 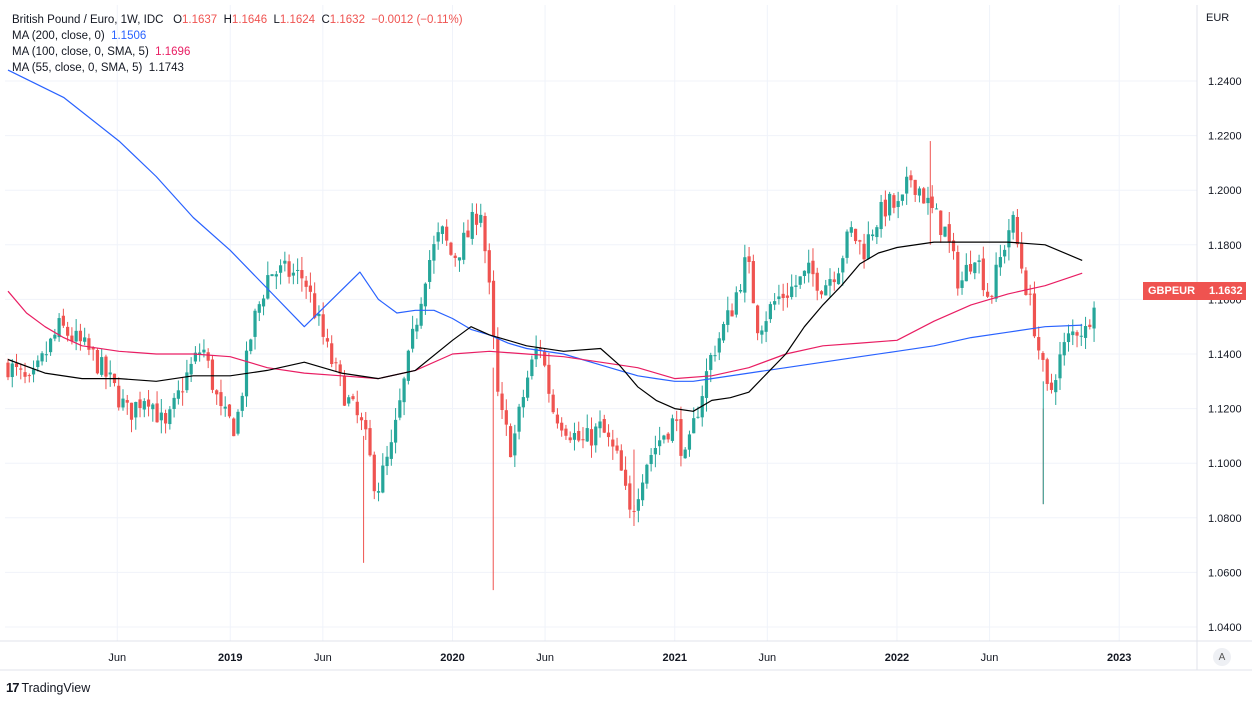 What do you see at coordinates (237, 52) in the screenshot?
I see `legend-ma100-row: MA (100, close, 0, SMA, 5) 1.1696` at bounding box center [237, 52].